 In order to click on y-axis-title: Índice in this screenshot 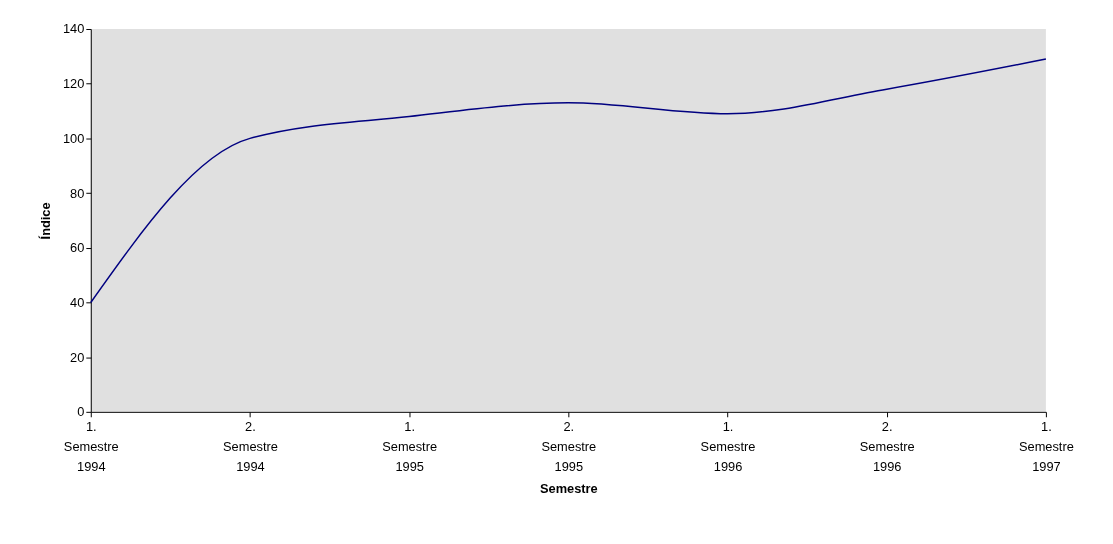, I will do `click(46, 221)`.